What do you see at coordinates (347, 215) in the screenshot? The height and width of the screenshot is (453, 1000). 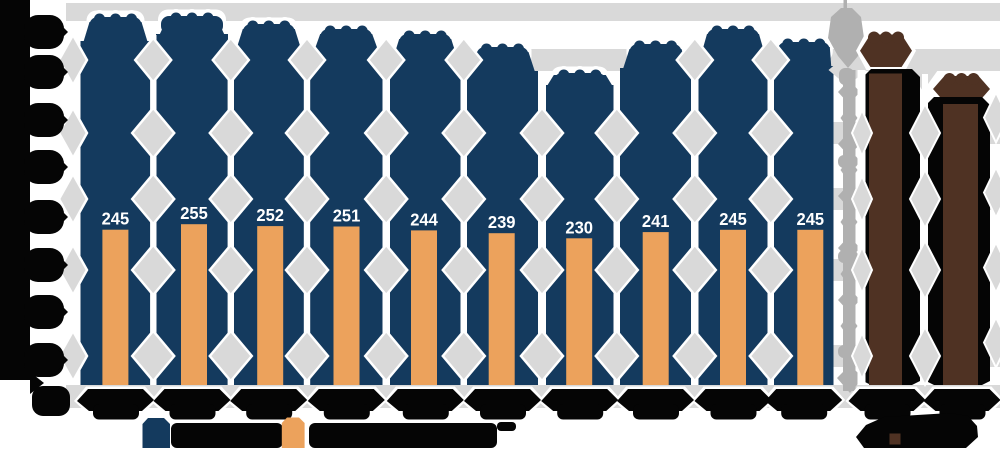 I see `svg-text: 251` at bounding box center [347, 215].